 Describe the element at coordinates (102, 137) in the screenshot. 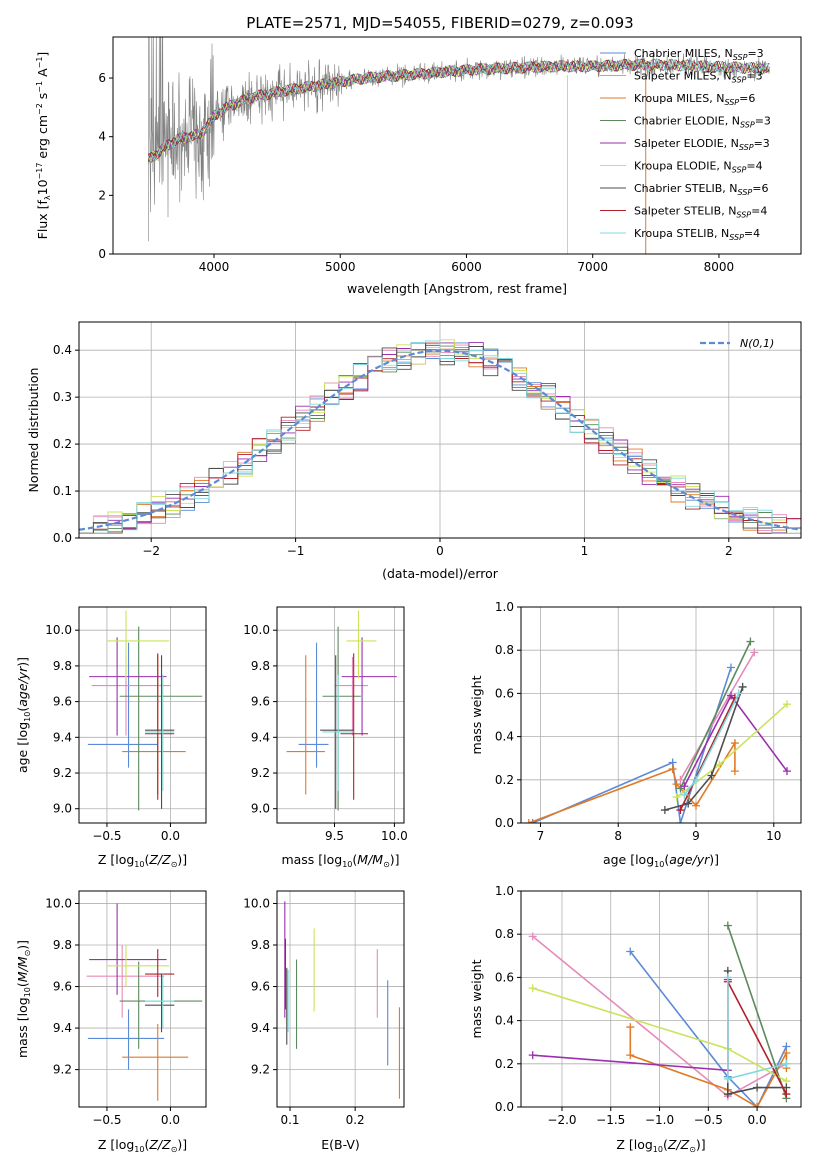

I see `y-tick-label: 4` at that location.